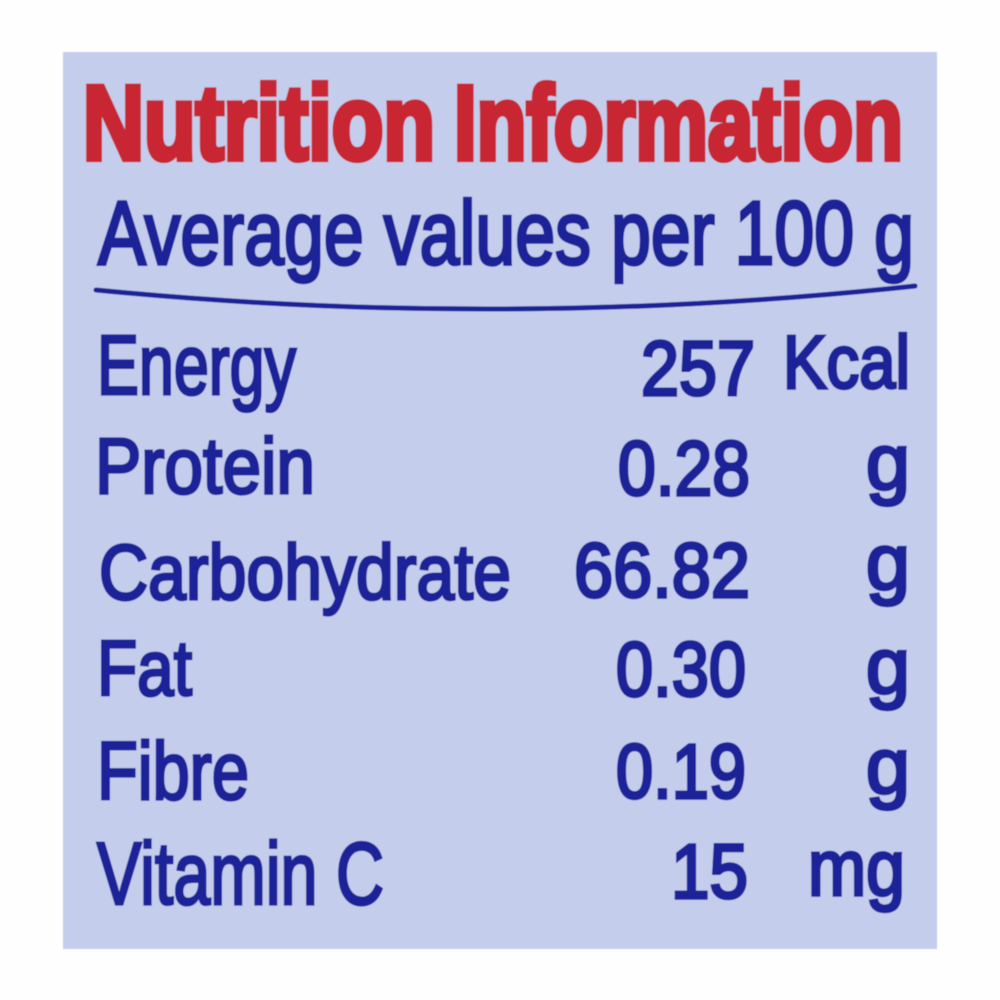 The height and width of the screenshot is (1000, 1000). Describe the element at coordinates (196, 365) in the screenshot. I see `svg-text: Energy` at that location.